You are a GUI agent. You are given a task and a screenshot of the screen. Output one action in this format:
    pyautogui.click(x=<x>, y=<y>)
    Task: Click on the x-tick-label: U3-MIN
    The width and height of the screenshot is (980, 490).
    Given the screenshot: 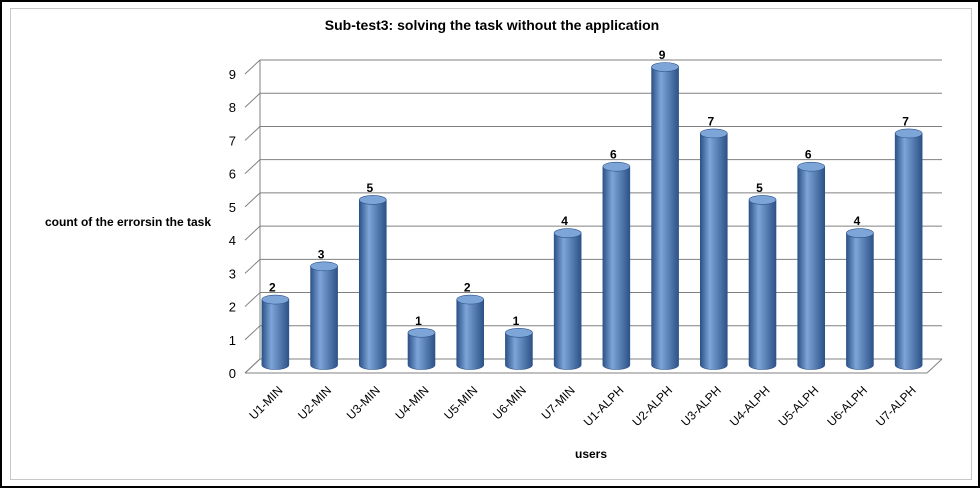 What is the action you would take?
    pyautogui.click(x=363, y=402)
    